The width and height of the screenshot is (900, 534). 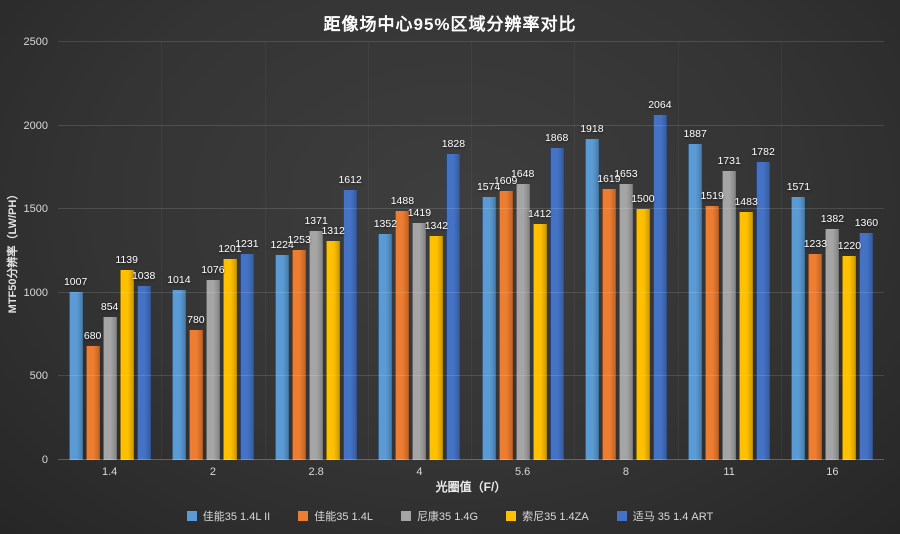 I want to click on bar-索尼35 1.4ZA-5.6, so click(x=539, y=342).